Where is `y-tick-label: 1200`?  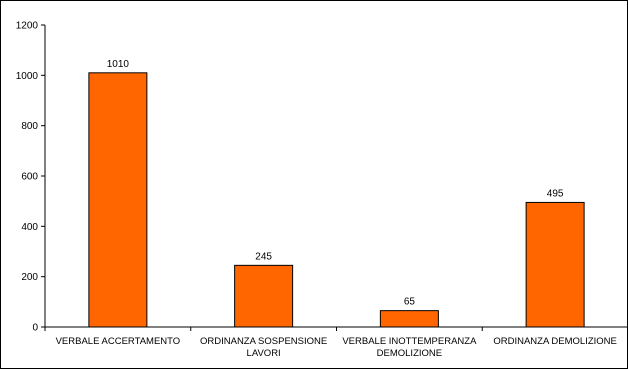 y-tick-label: 1200 is located at coordinates (27, 26).